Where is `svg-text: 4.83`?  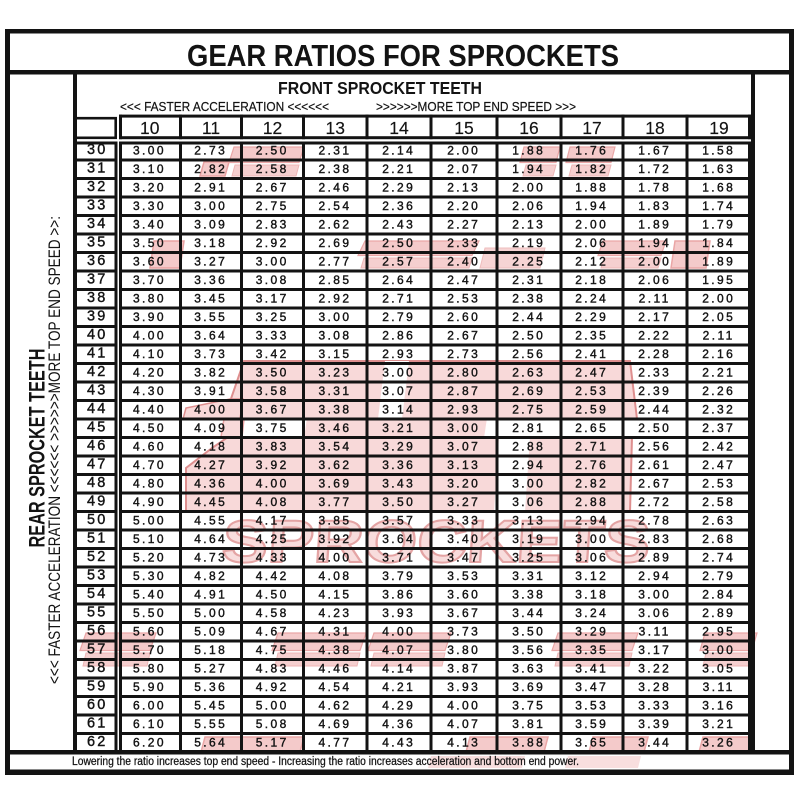 svg-text: 4.83 is located at coordinates (272, 669).